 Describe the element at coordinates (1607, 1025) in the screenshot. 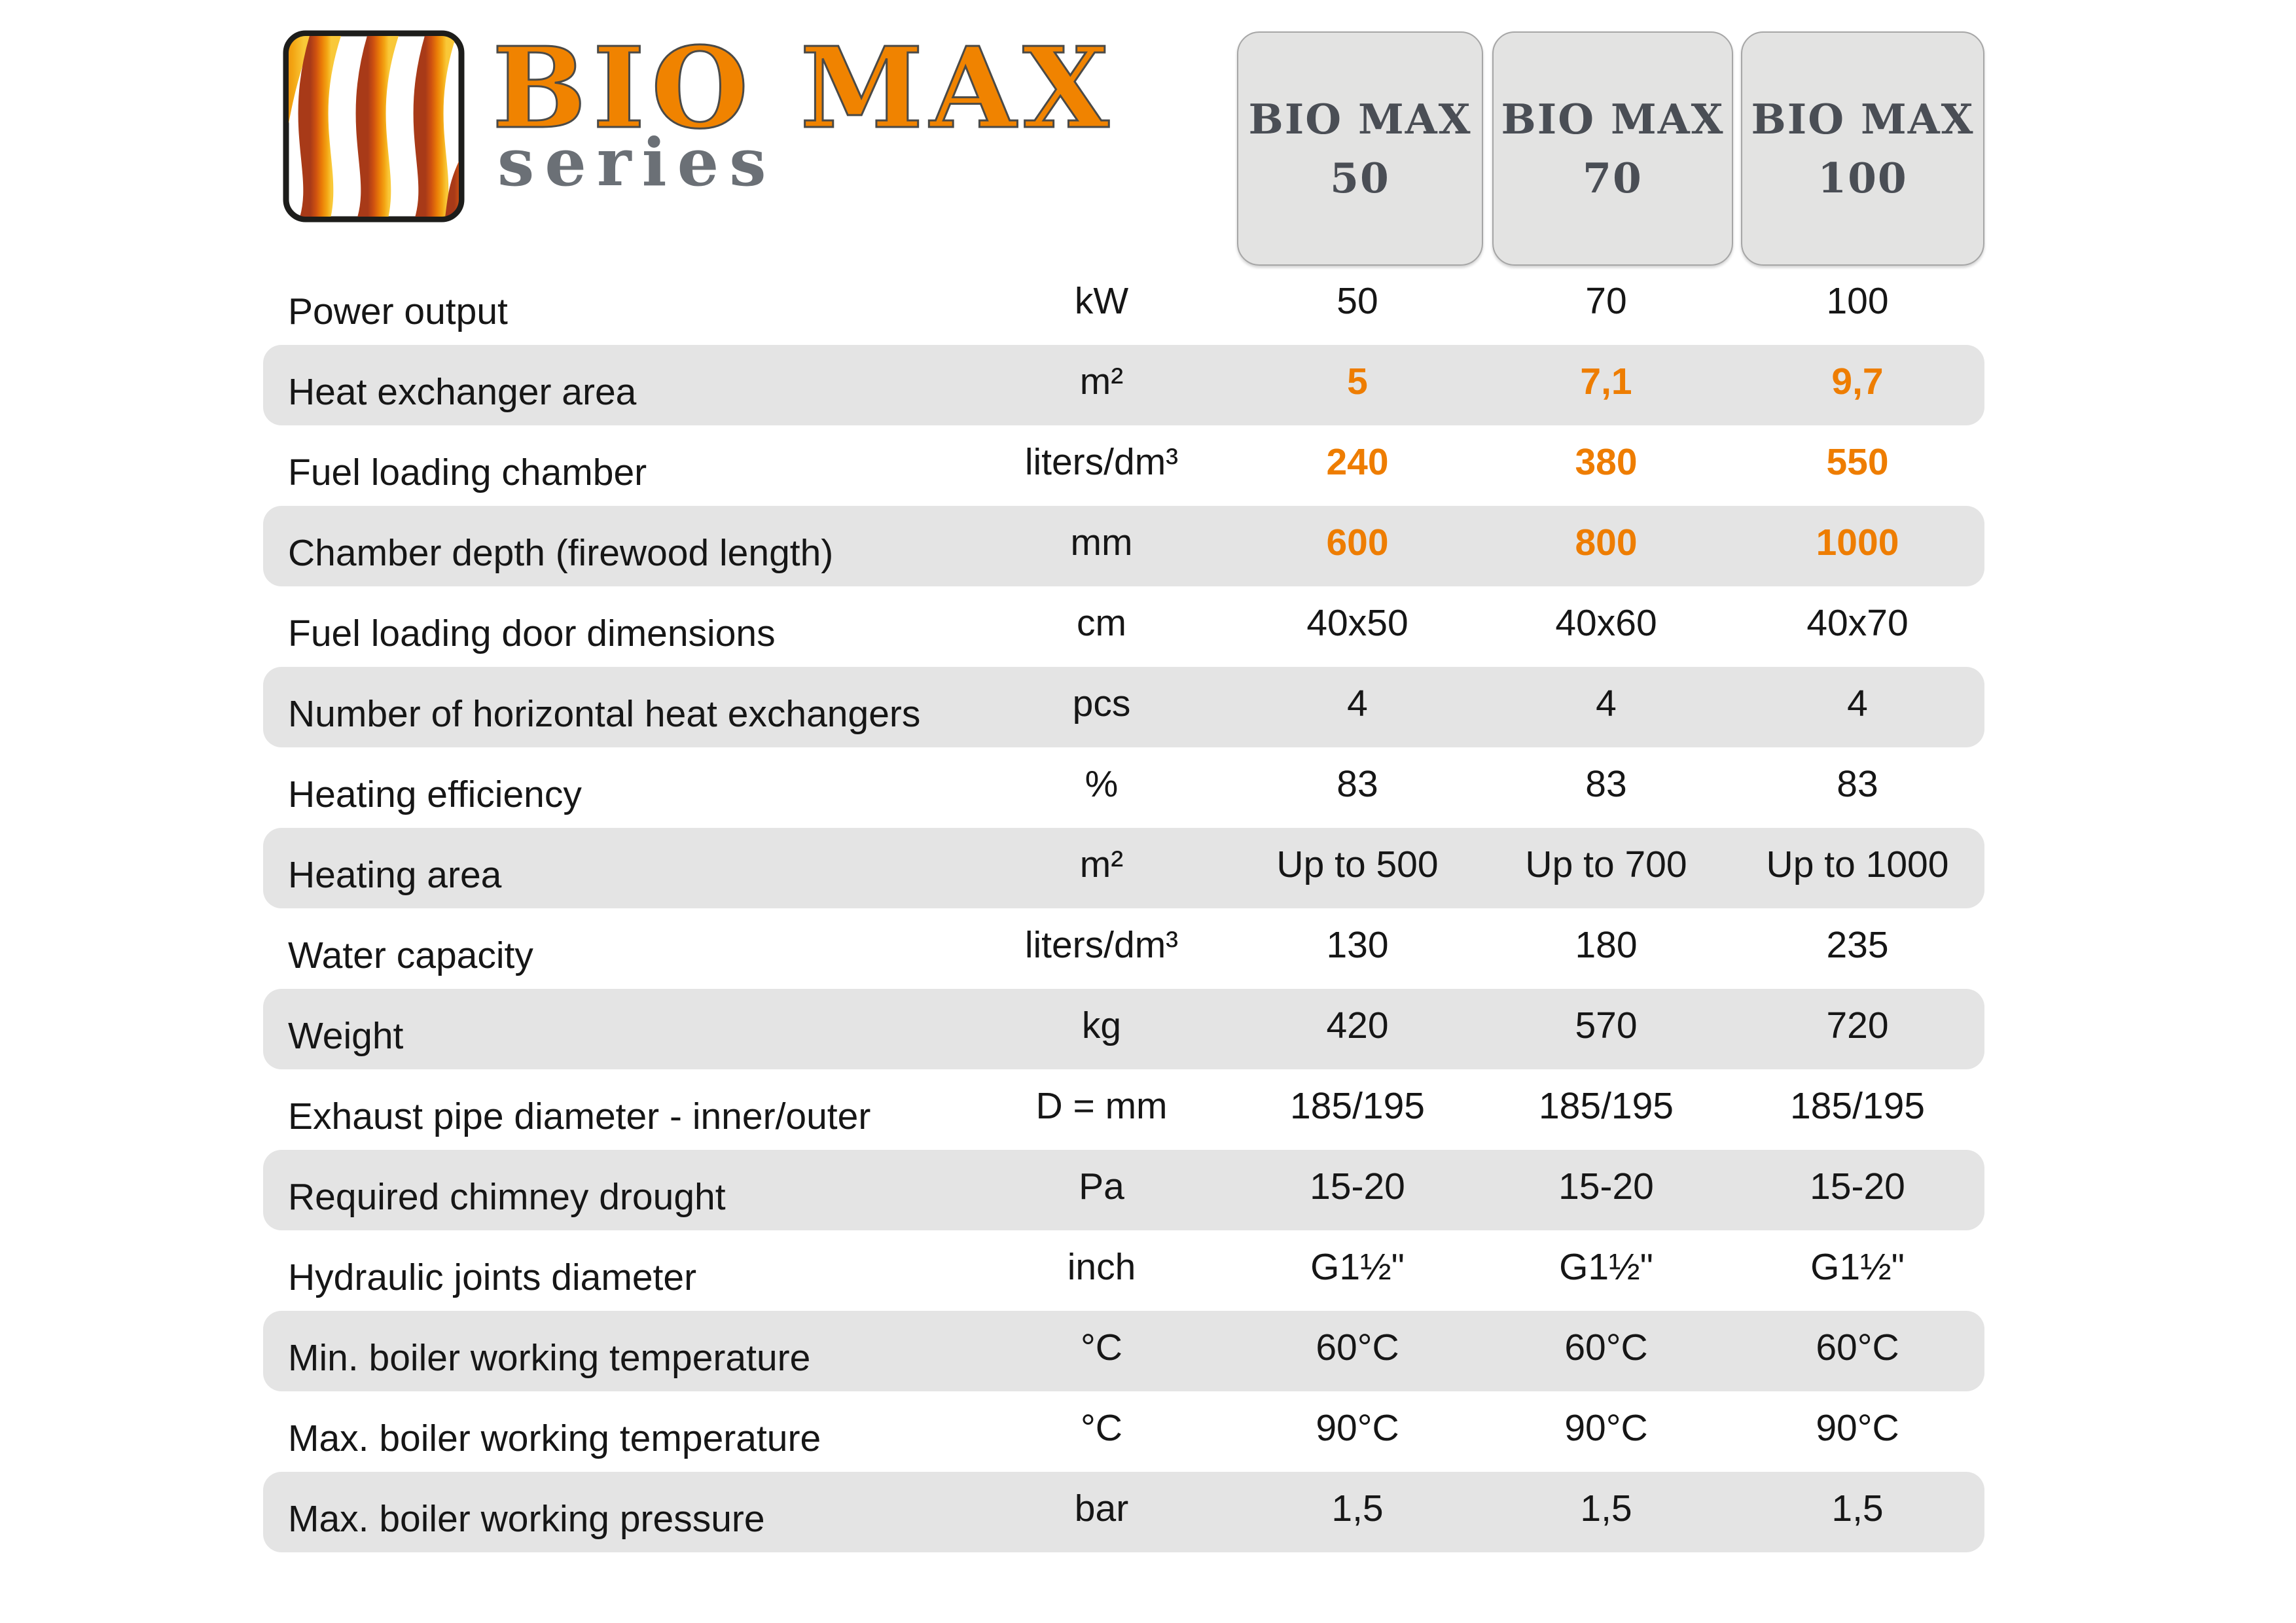

I see `row-value-biomax-70: 570` at that location.